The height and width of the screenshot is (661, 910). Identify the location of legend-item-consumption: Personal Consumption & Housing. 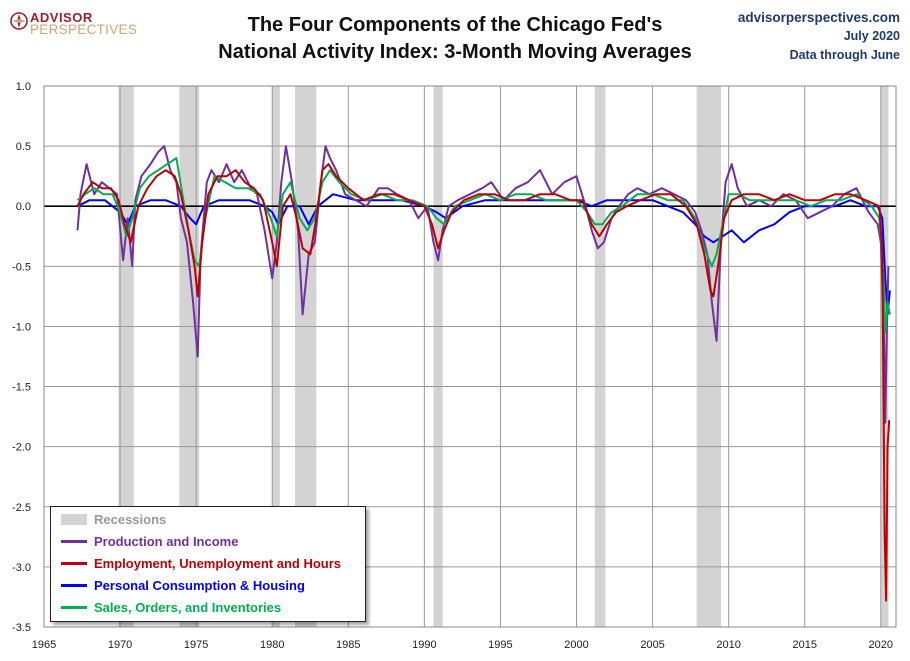
(183, 585).